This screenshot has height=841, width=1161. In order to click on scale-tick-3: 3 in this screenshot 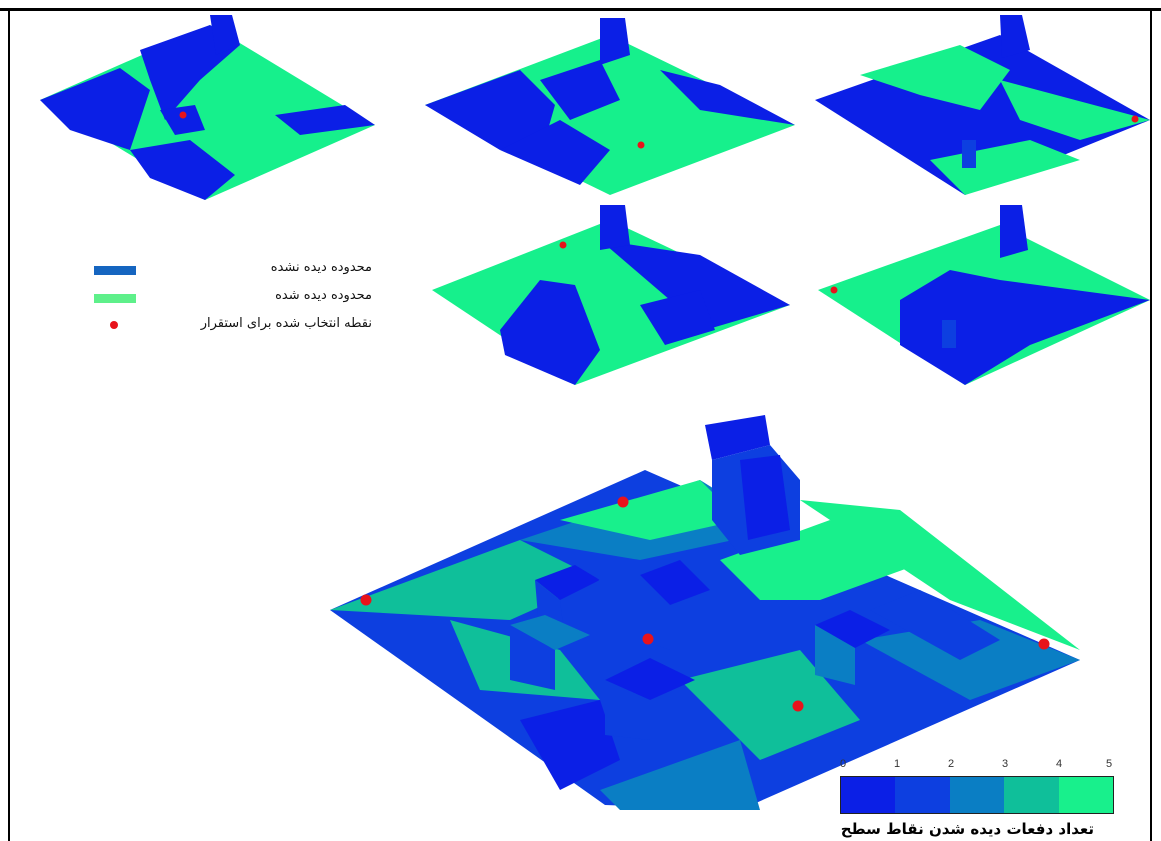, I will do `click(1005, 764)`.